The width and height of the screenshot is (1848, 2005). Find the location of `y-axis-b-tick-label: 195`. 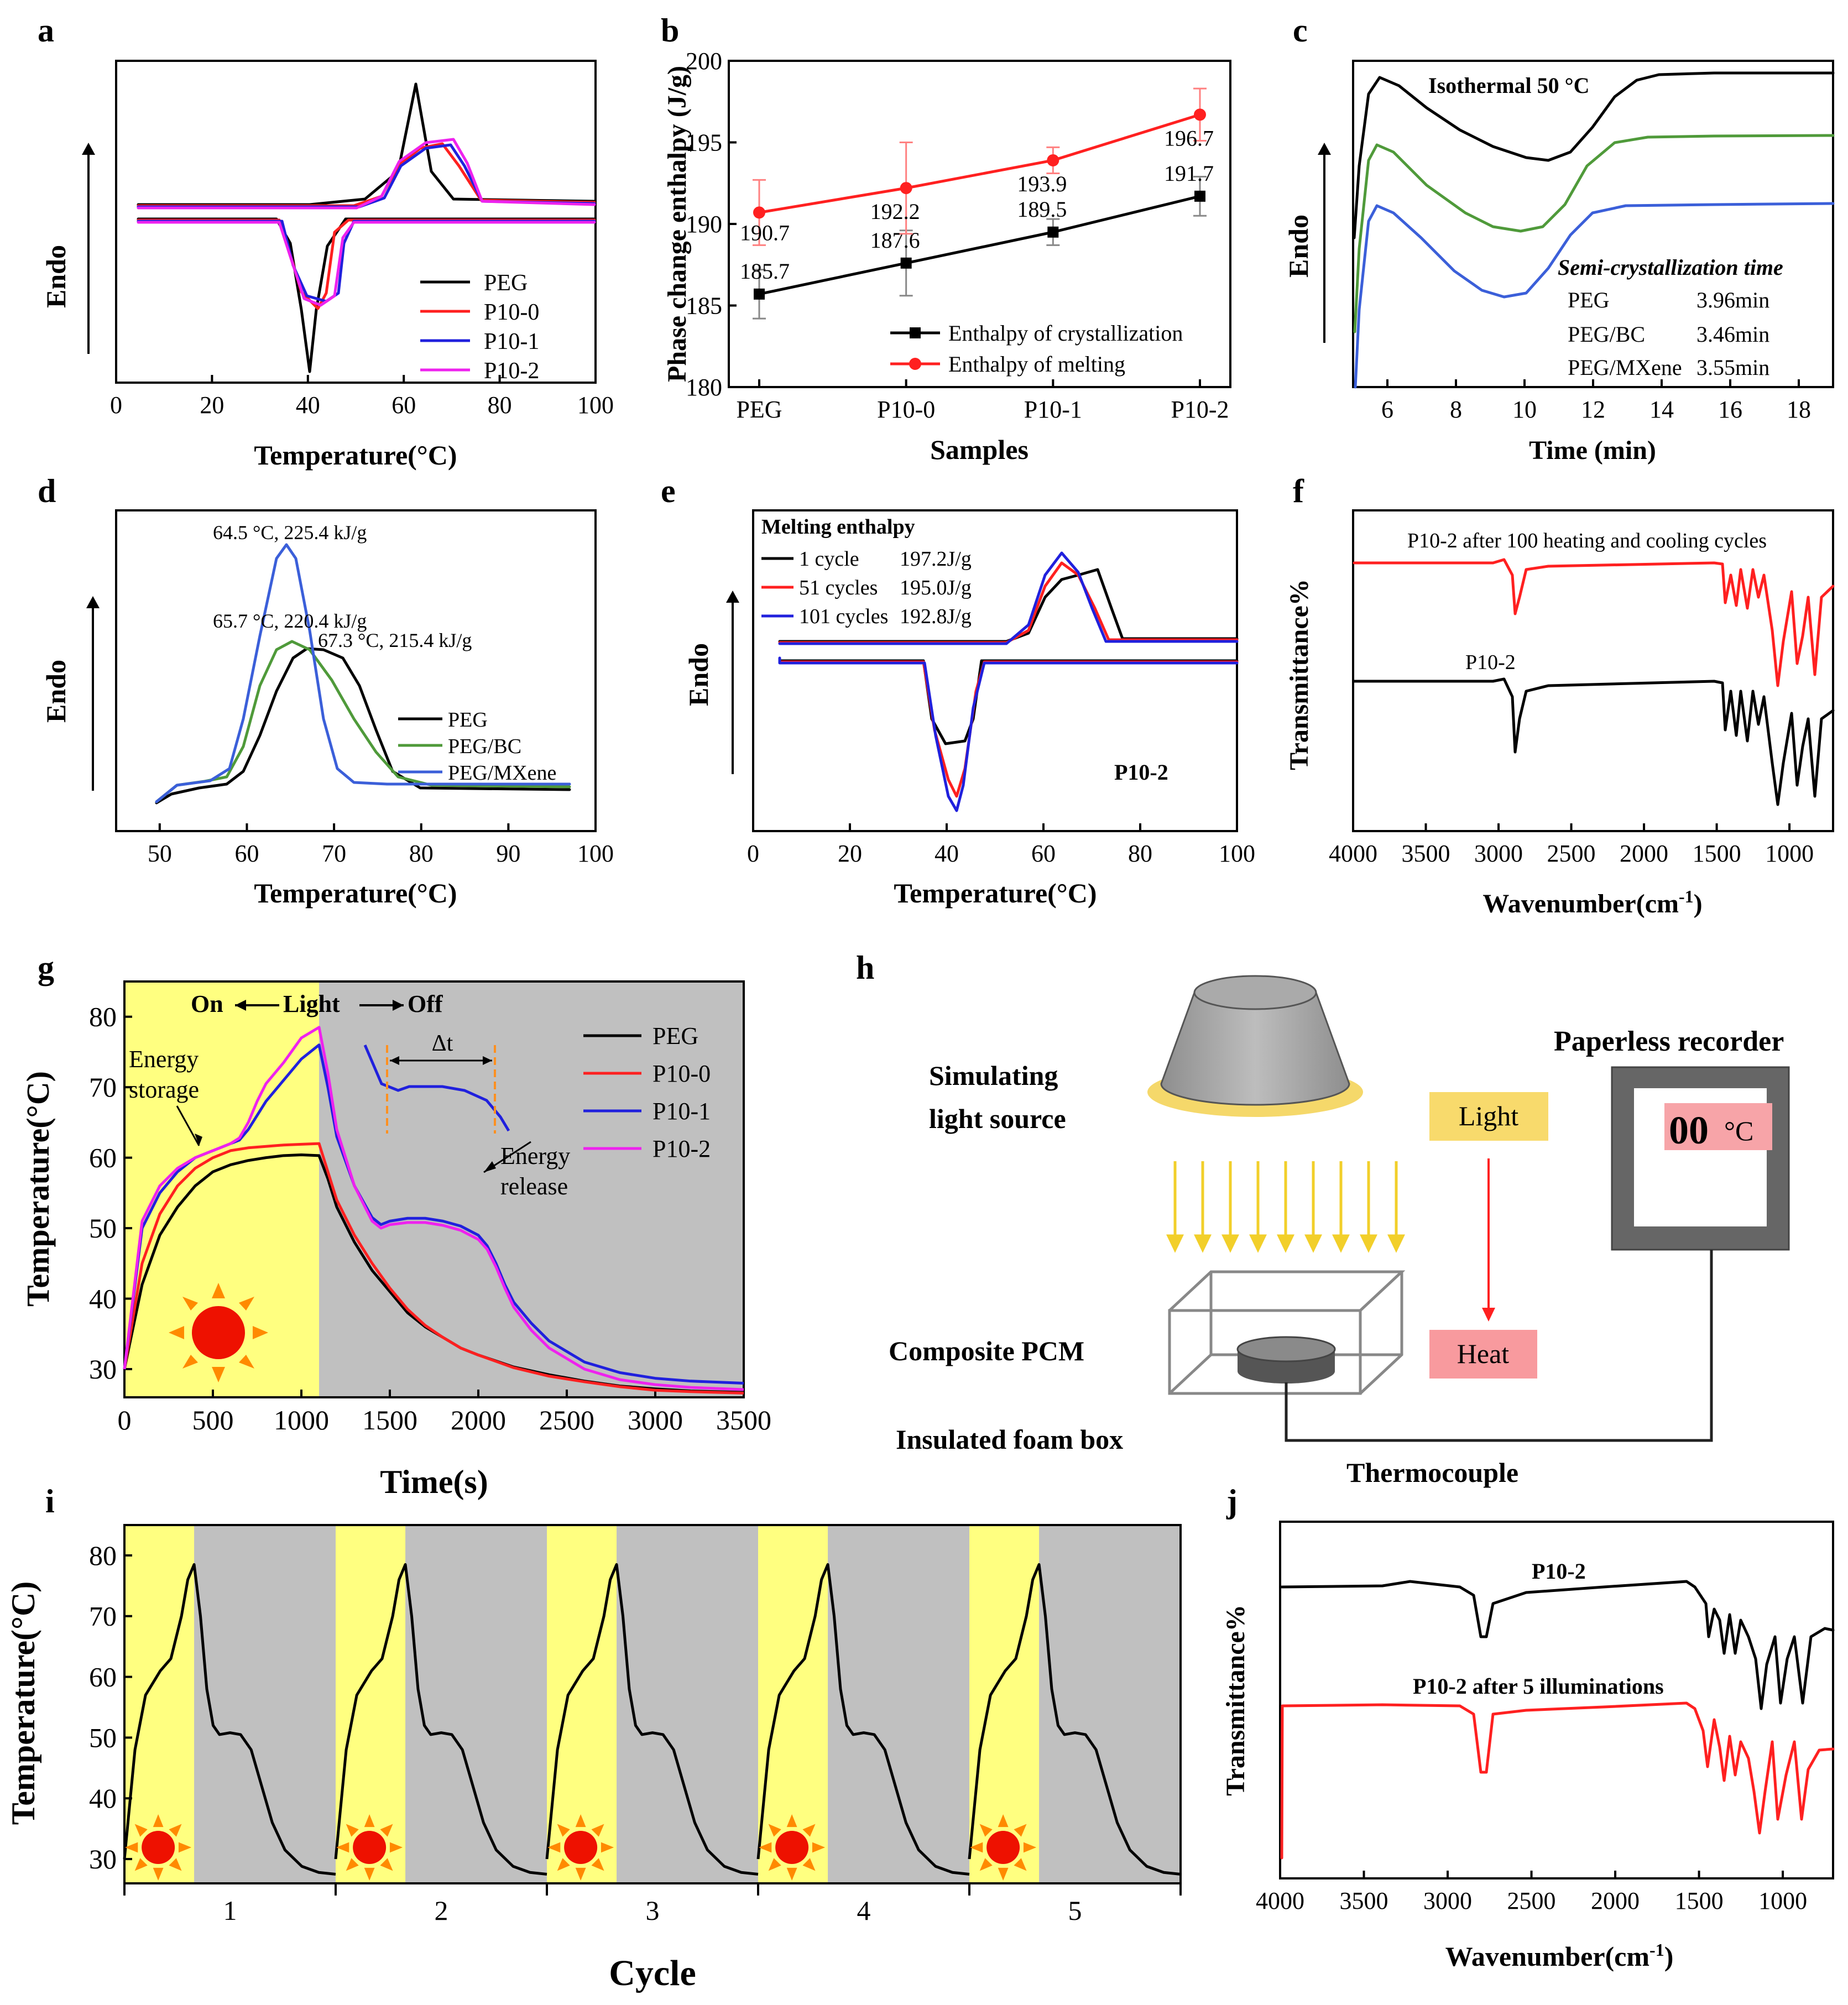

y-axis-b-tick-label: 195 is located at coordinates (704, 143).